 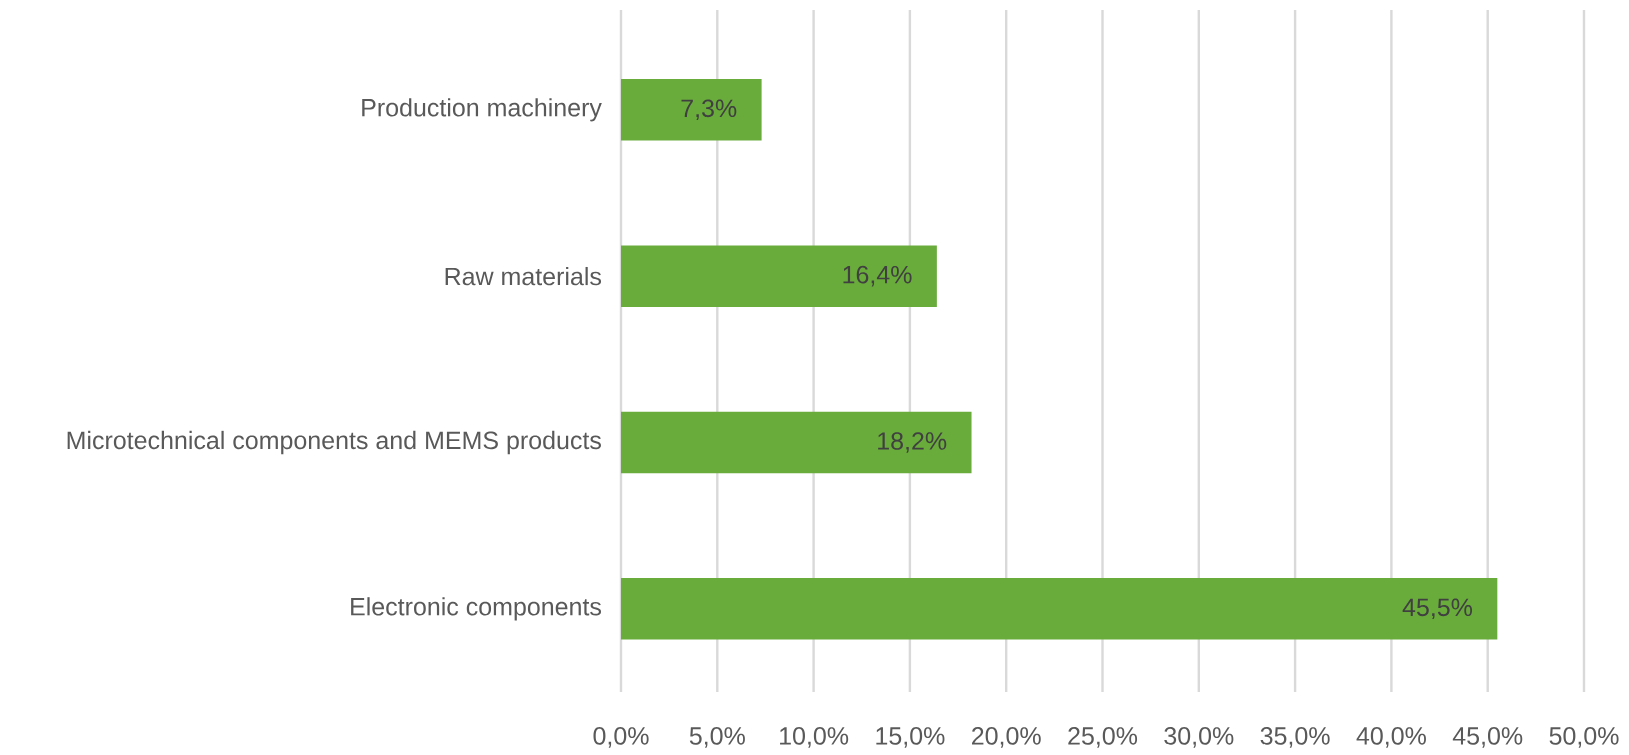 What do you see at coordinates (1487, 737) in the screenshot?
I see `x-tick-label: 45,0%` at bounding box center [1487, 737].